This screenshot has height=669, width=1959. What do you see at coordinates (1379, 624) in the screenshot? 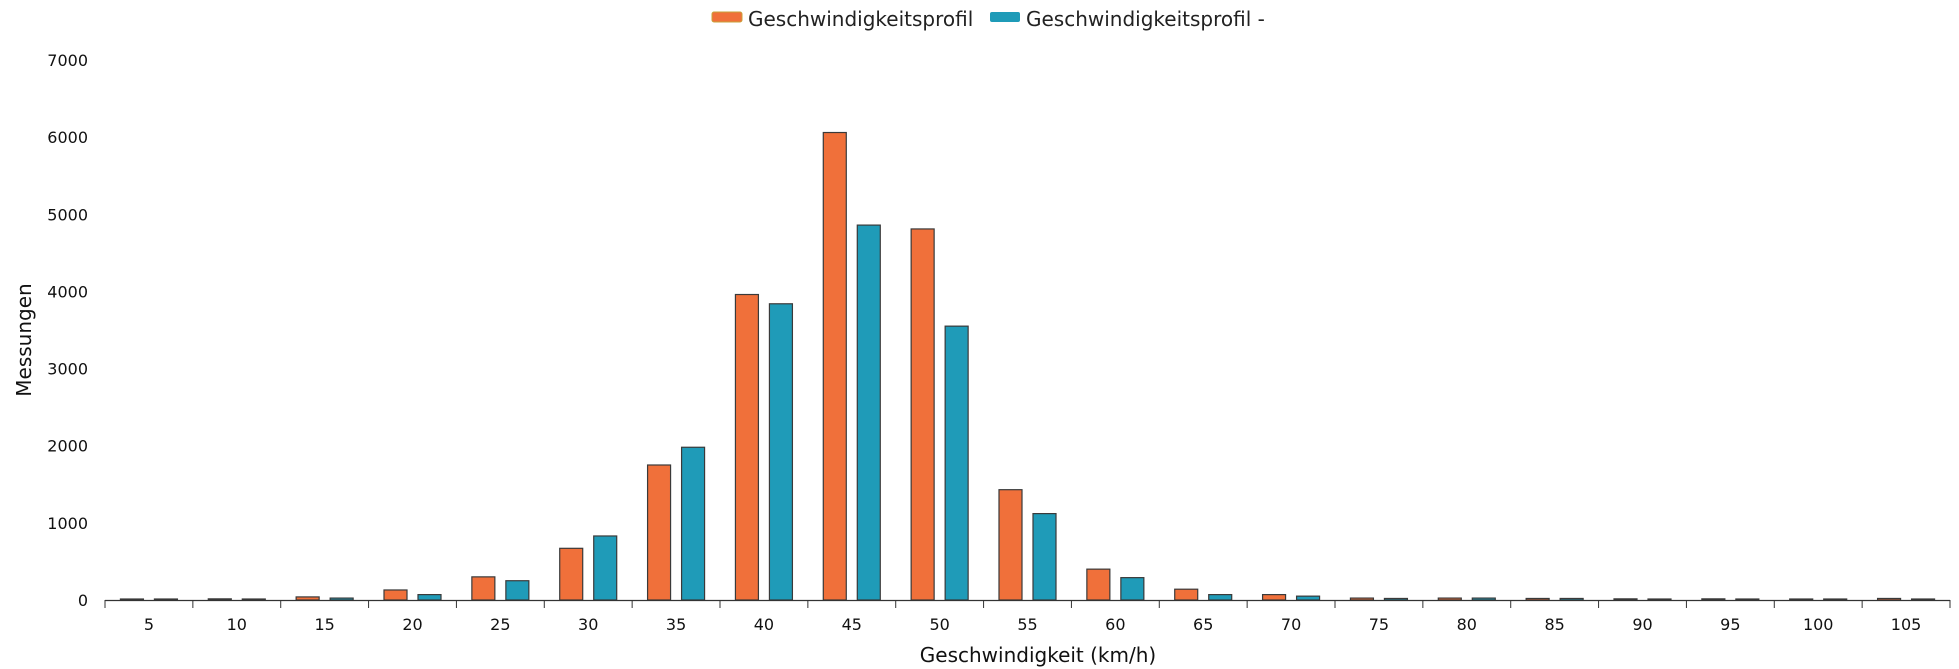
I see `x-tick-label: 75` at bounding box center [1379, 624].